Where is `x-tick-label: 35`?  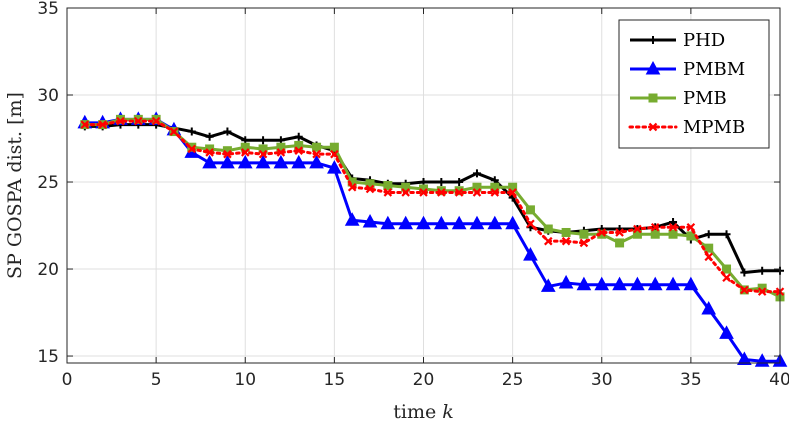
x-tick-label: 35 is located at coordinates (691, 380).